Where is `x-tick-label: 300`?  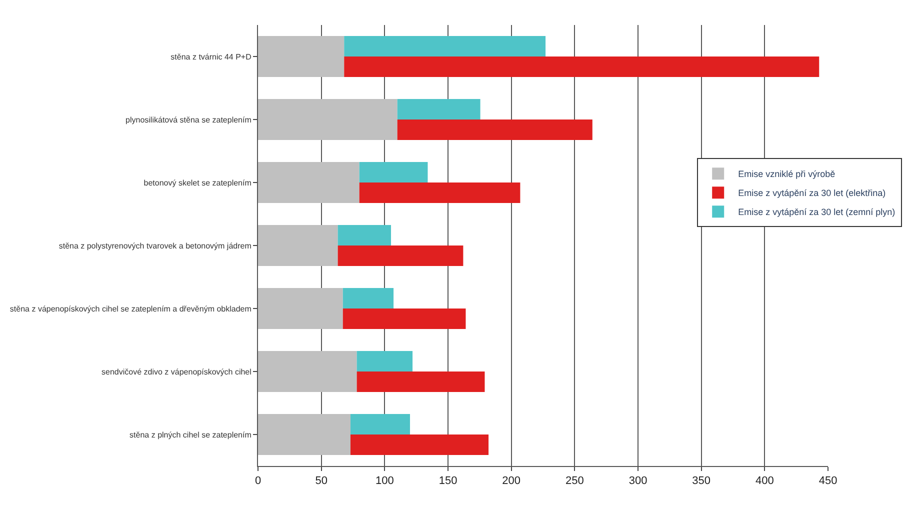
x-tick-label: 300 is located at coordinates (638, 481).